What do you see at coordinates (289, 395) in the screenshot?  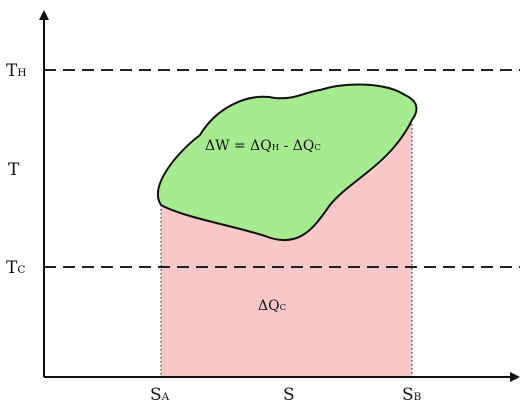 I see `s-axis-label: S` at bounding box center [289, 395].